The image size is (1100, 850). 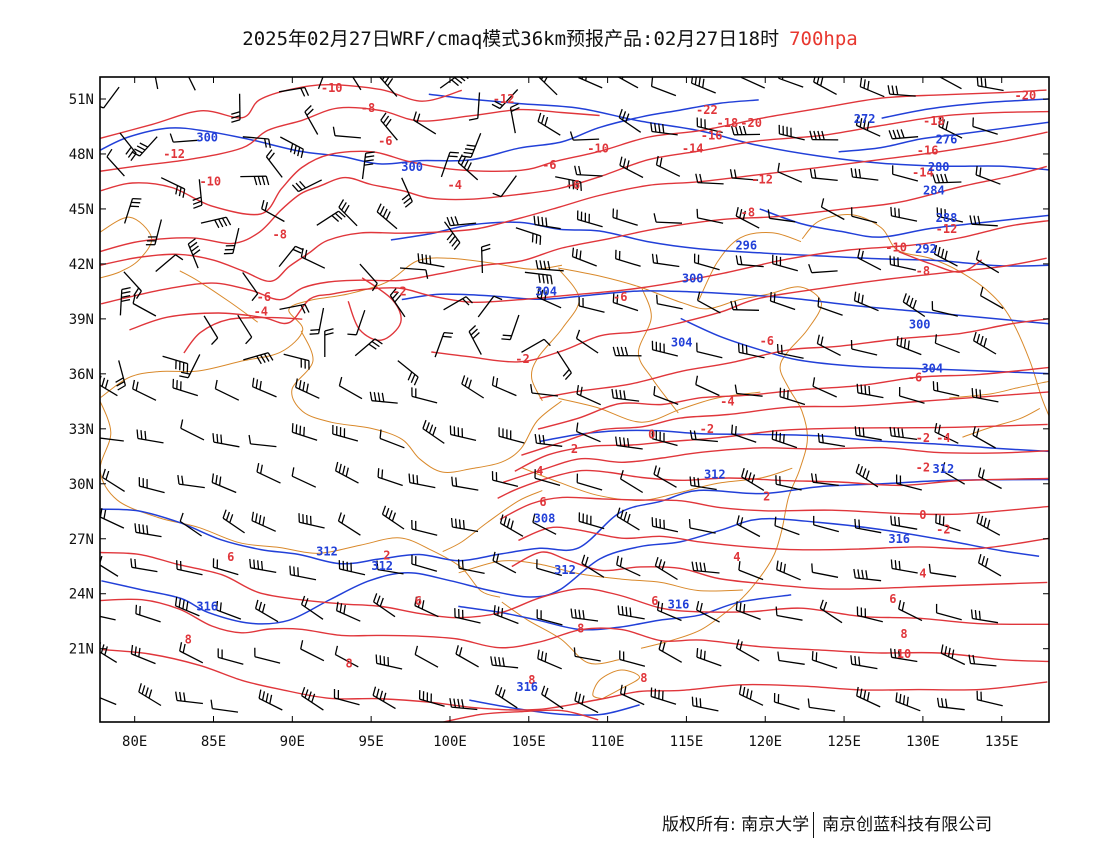 I want to click on lat-label: 45N, so click(x=81, y=210).